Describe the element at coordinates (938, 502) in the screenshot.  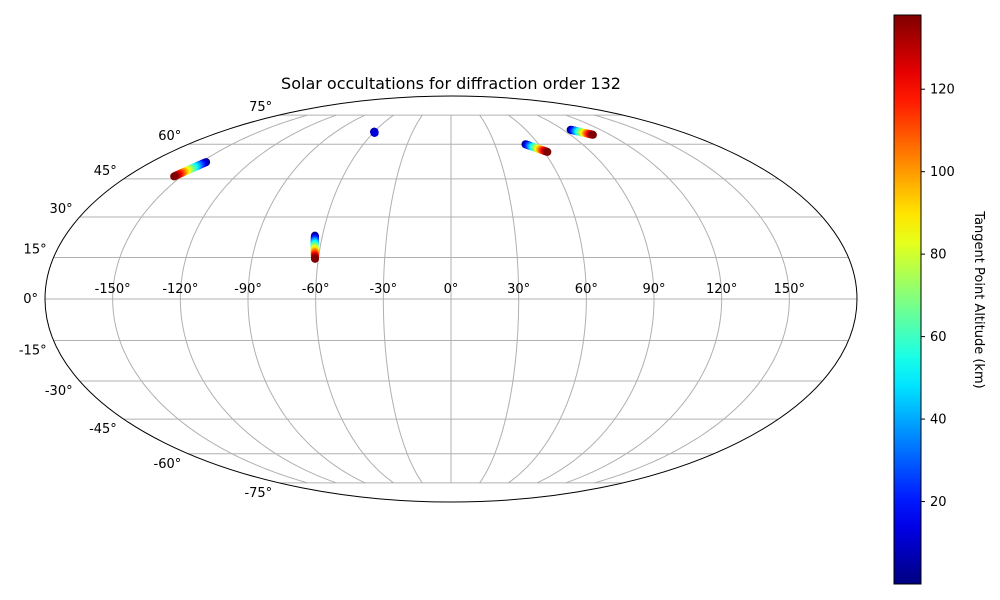
I see `colorbar-tick-label: 20` at that location.